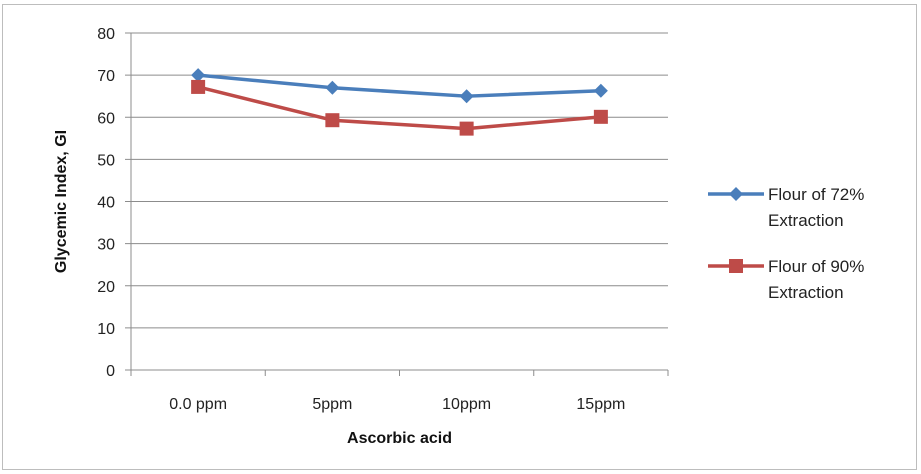 This screenshot has width=921, height=474. Describe the element at coordinates (106, 118) in the screenshot. I see `y-tick-label: 60` at that location.